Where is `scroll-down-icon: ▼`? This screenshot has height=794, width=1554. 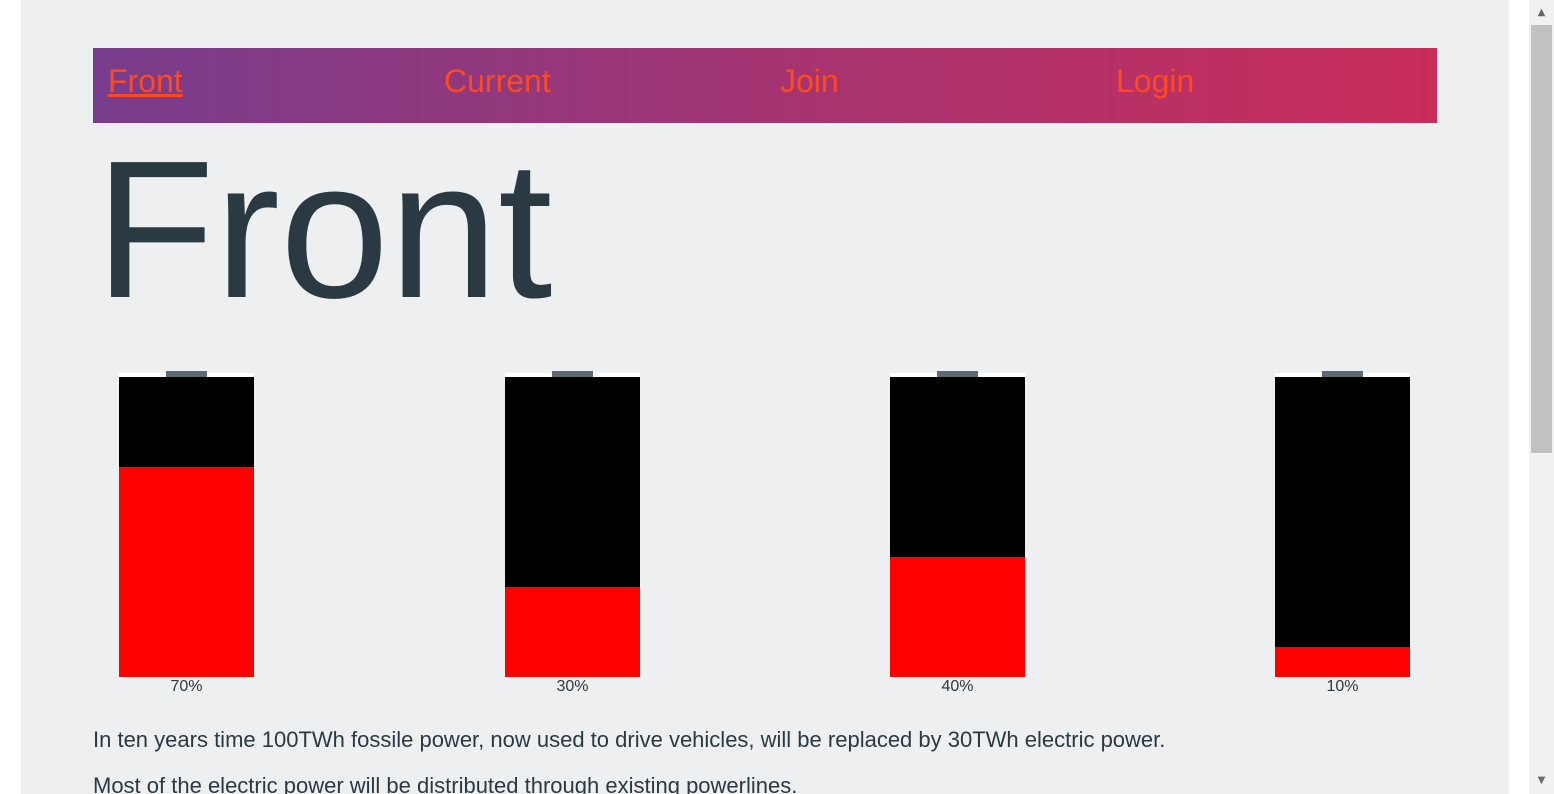
scroll-down-icon: ▼ is located at coordinates (1541, 780).